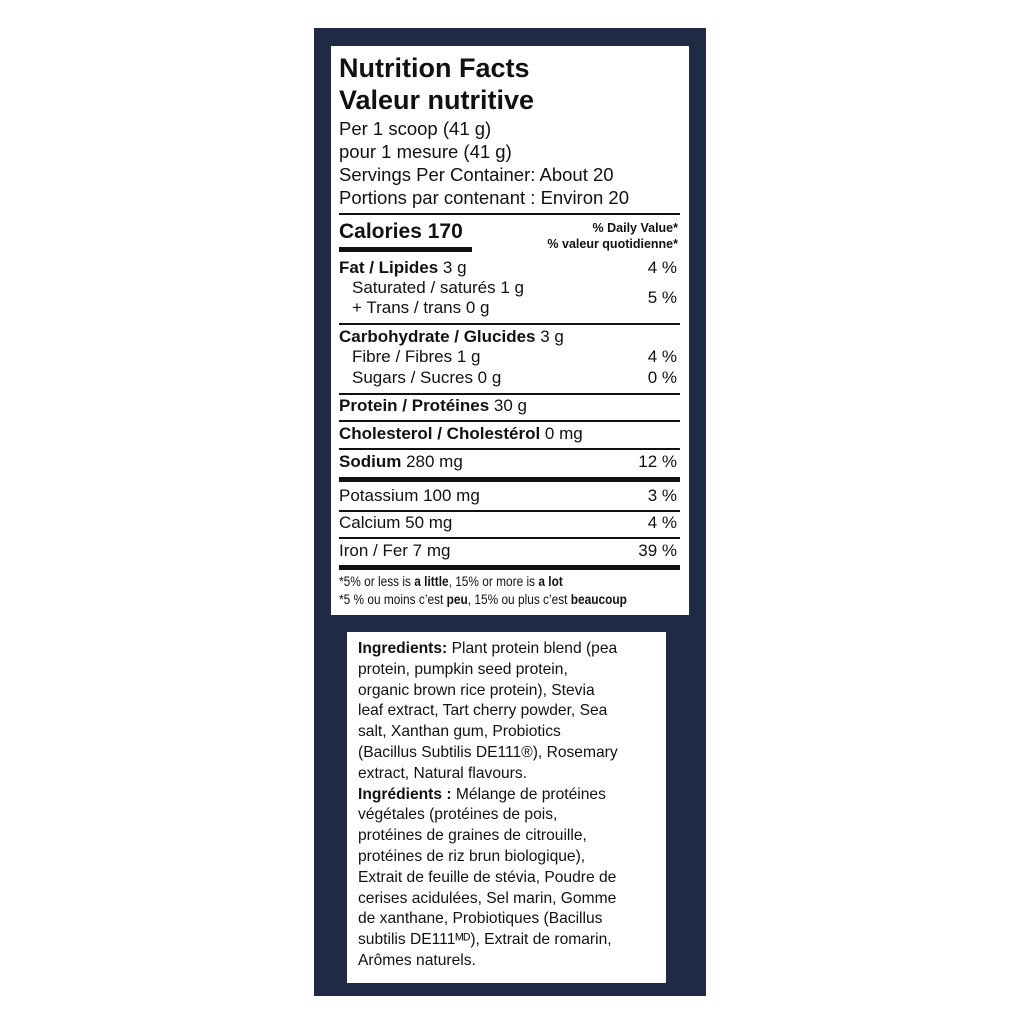 The height and width of the screenshot is (1020, 1020). Describe the element at coordinates (414, 405) in the screenshot. I see `nutrient-name: Protein / Protéines` at that location.